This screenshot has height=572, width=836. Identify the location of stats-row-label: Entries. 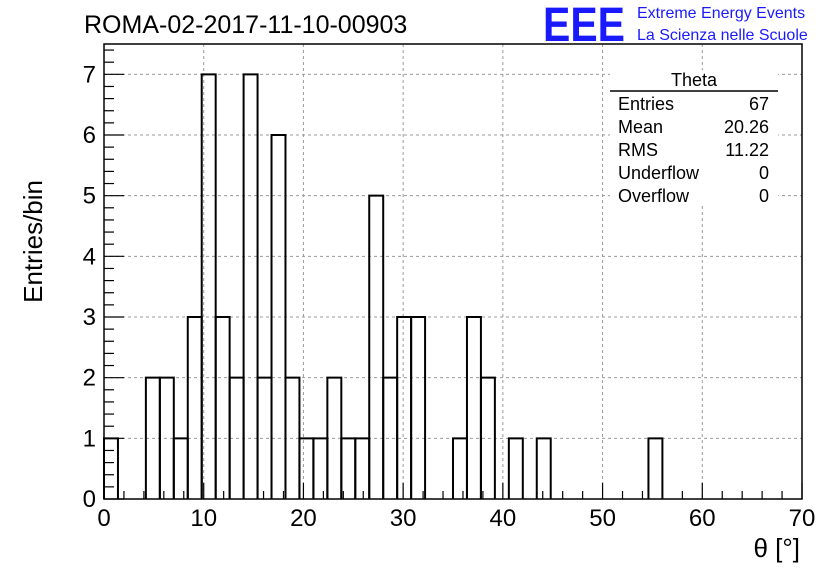
(646, 104).